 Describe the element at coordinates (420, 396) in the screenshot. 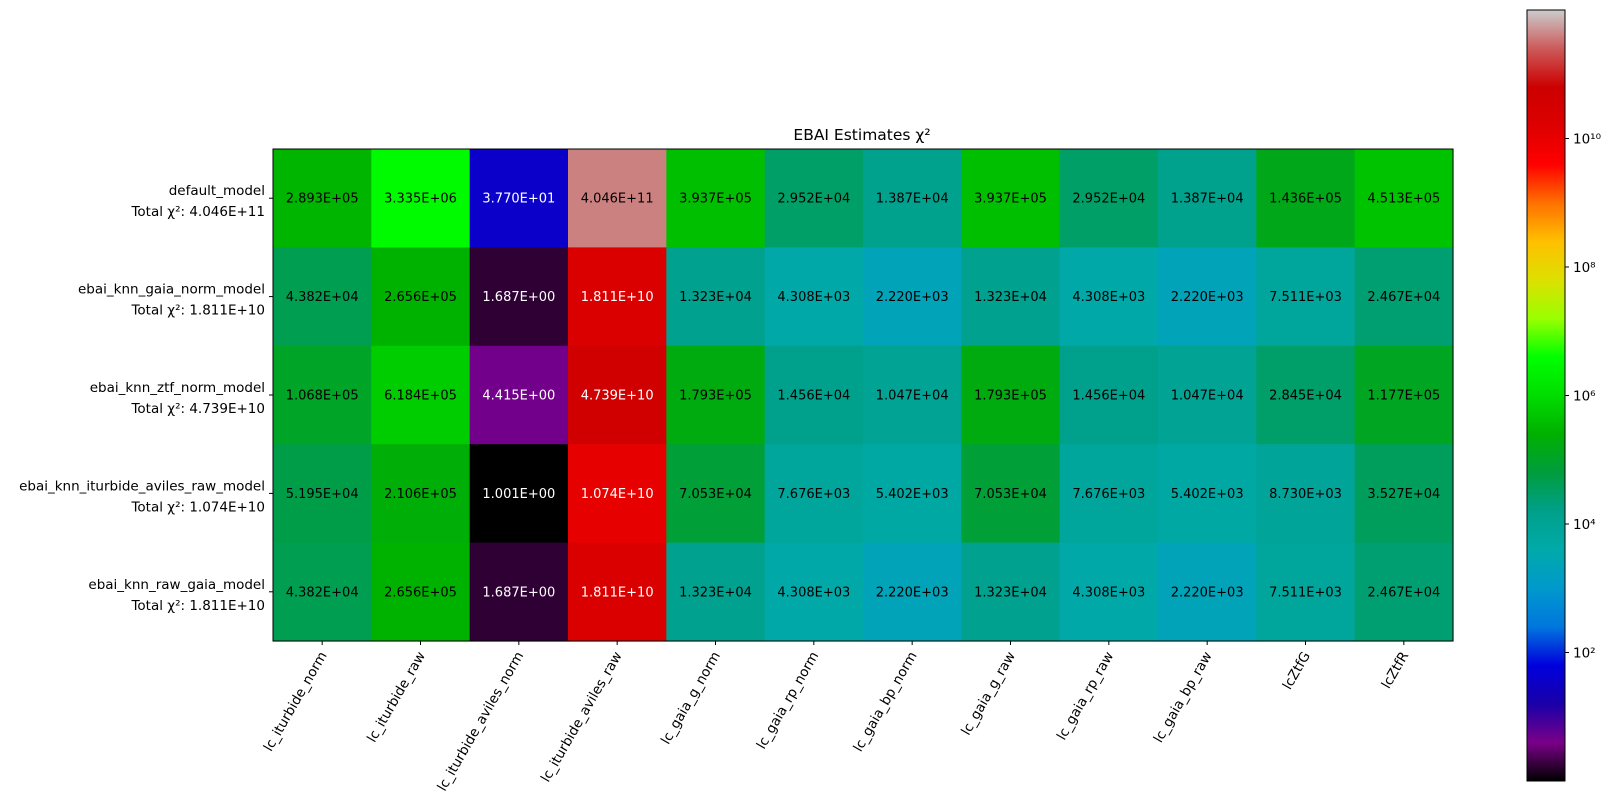

I see `cell-value-label: 6.184E+05` at that location.